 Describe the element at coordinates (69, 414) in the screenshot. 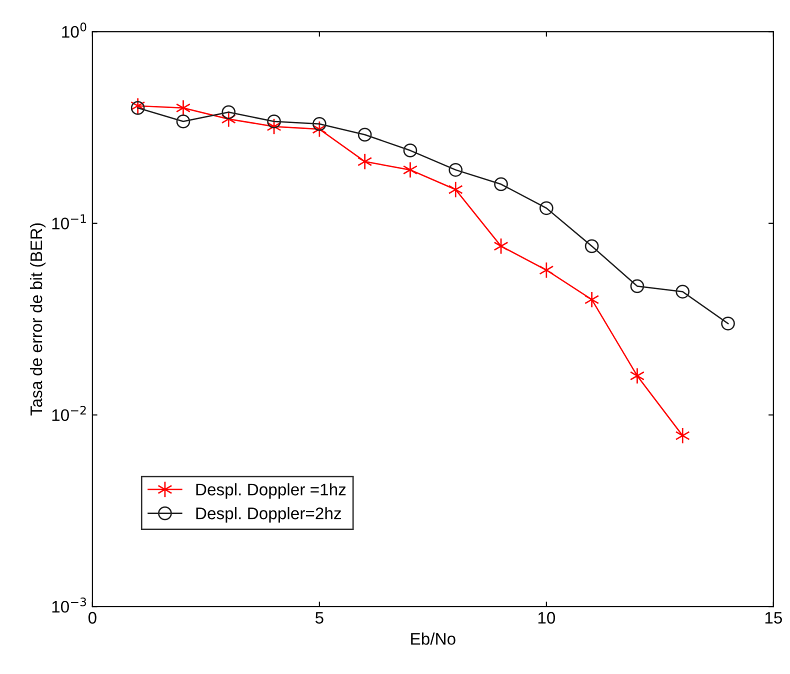

I see `y-tick-label: 10$^{−2}$` at that location.